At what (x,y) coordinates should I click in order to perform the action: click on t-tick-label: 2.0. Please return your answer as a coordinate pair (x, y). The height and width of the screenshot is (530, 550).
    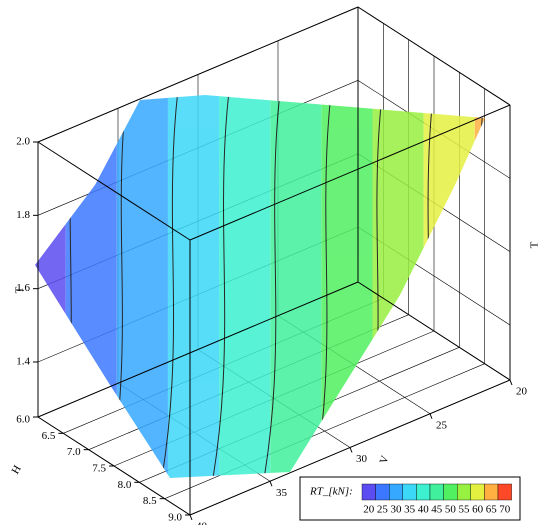
    Looking at the image, I should click on (23, 142).